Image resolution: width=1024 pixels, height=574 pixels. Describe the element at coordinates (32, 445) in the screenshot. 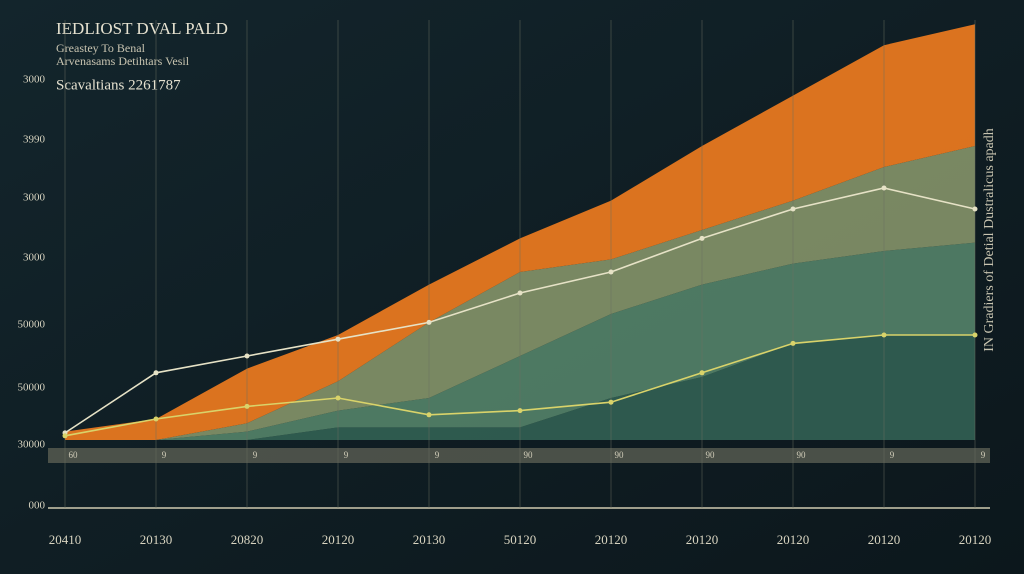

I see `y-tick-label: 30000` at that location.